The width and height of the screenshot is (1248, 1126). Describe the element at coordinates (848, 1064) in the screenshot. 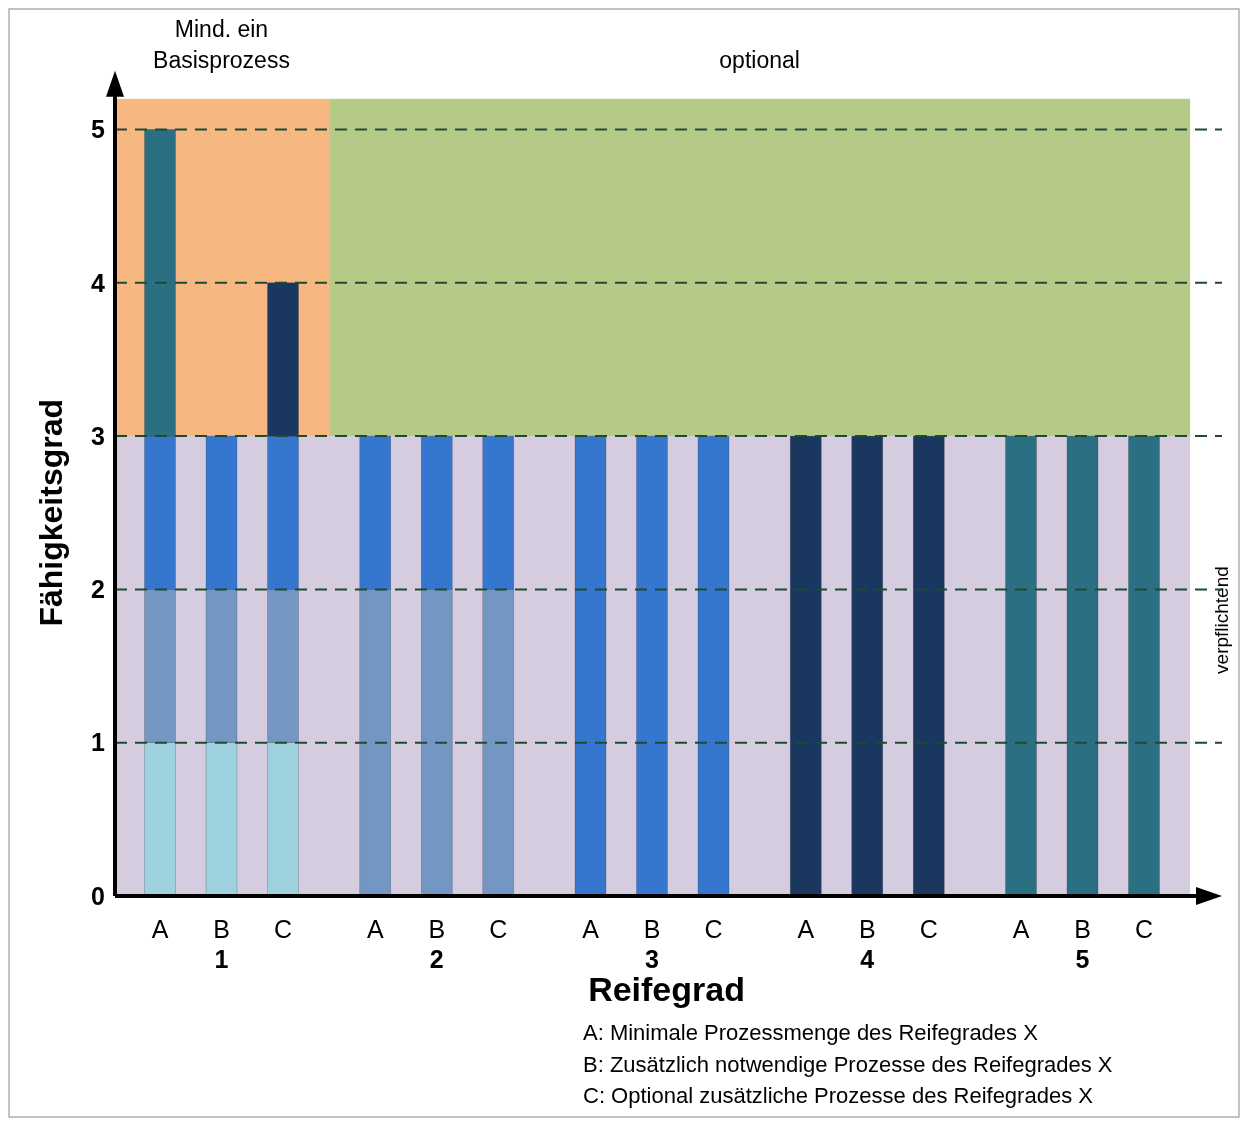

I see `text: B: Zusätzlich notwendige Prozesse des Reifegrades X` at that location.